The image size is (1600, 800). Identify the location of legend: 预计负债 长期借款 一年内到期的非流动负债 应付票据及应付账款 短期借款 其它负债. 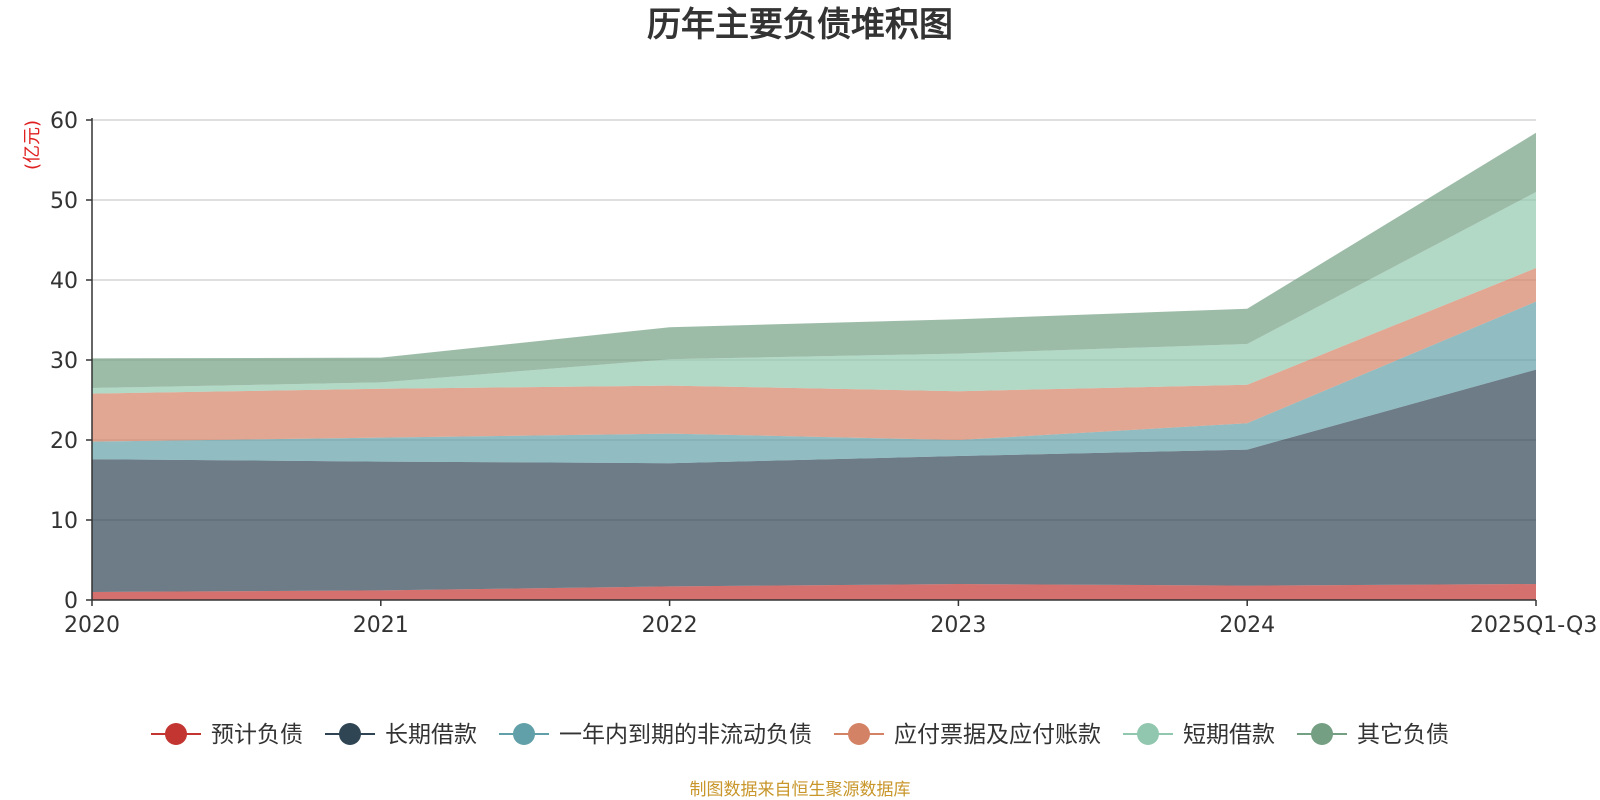
(800, 735).